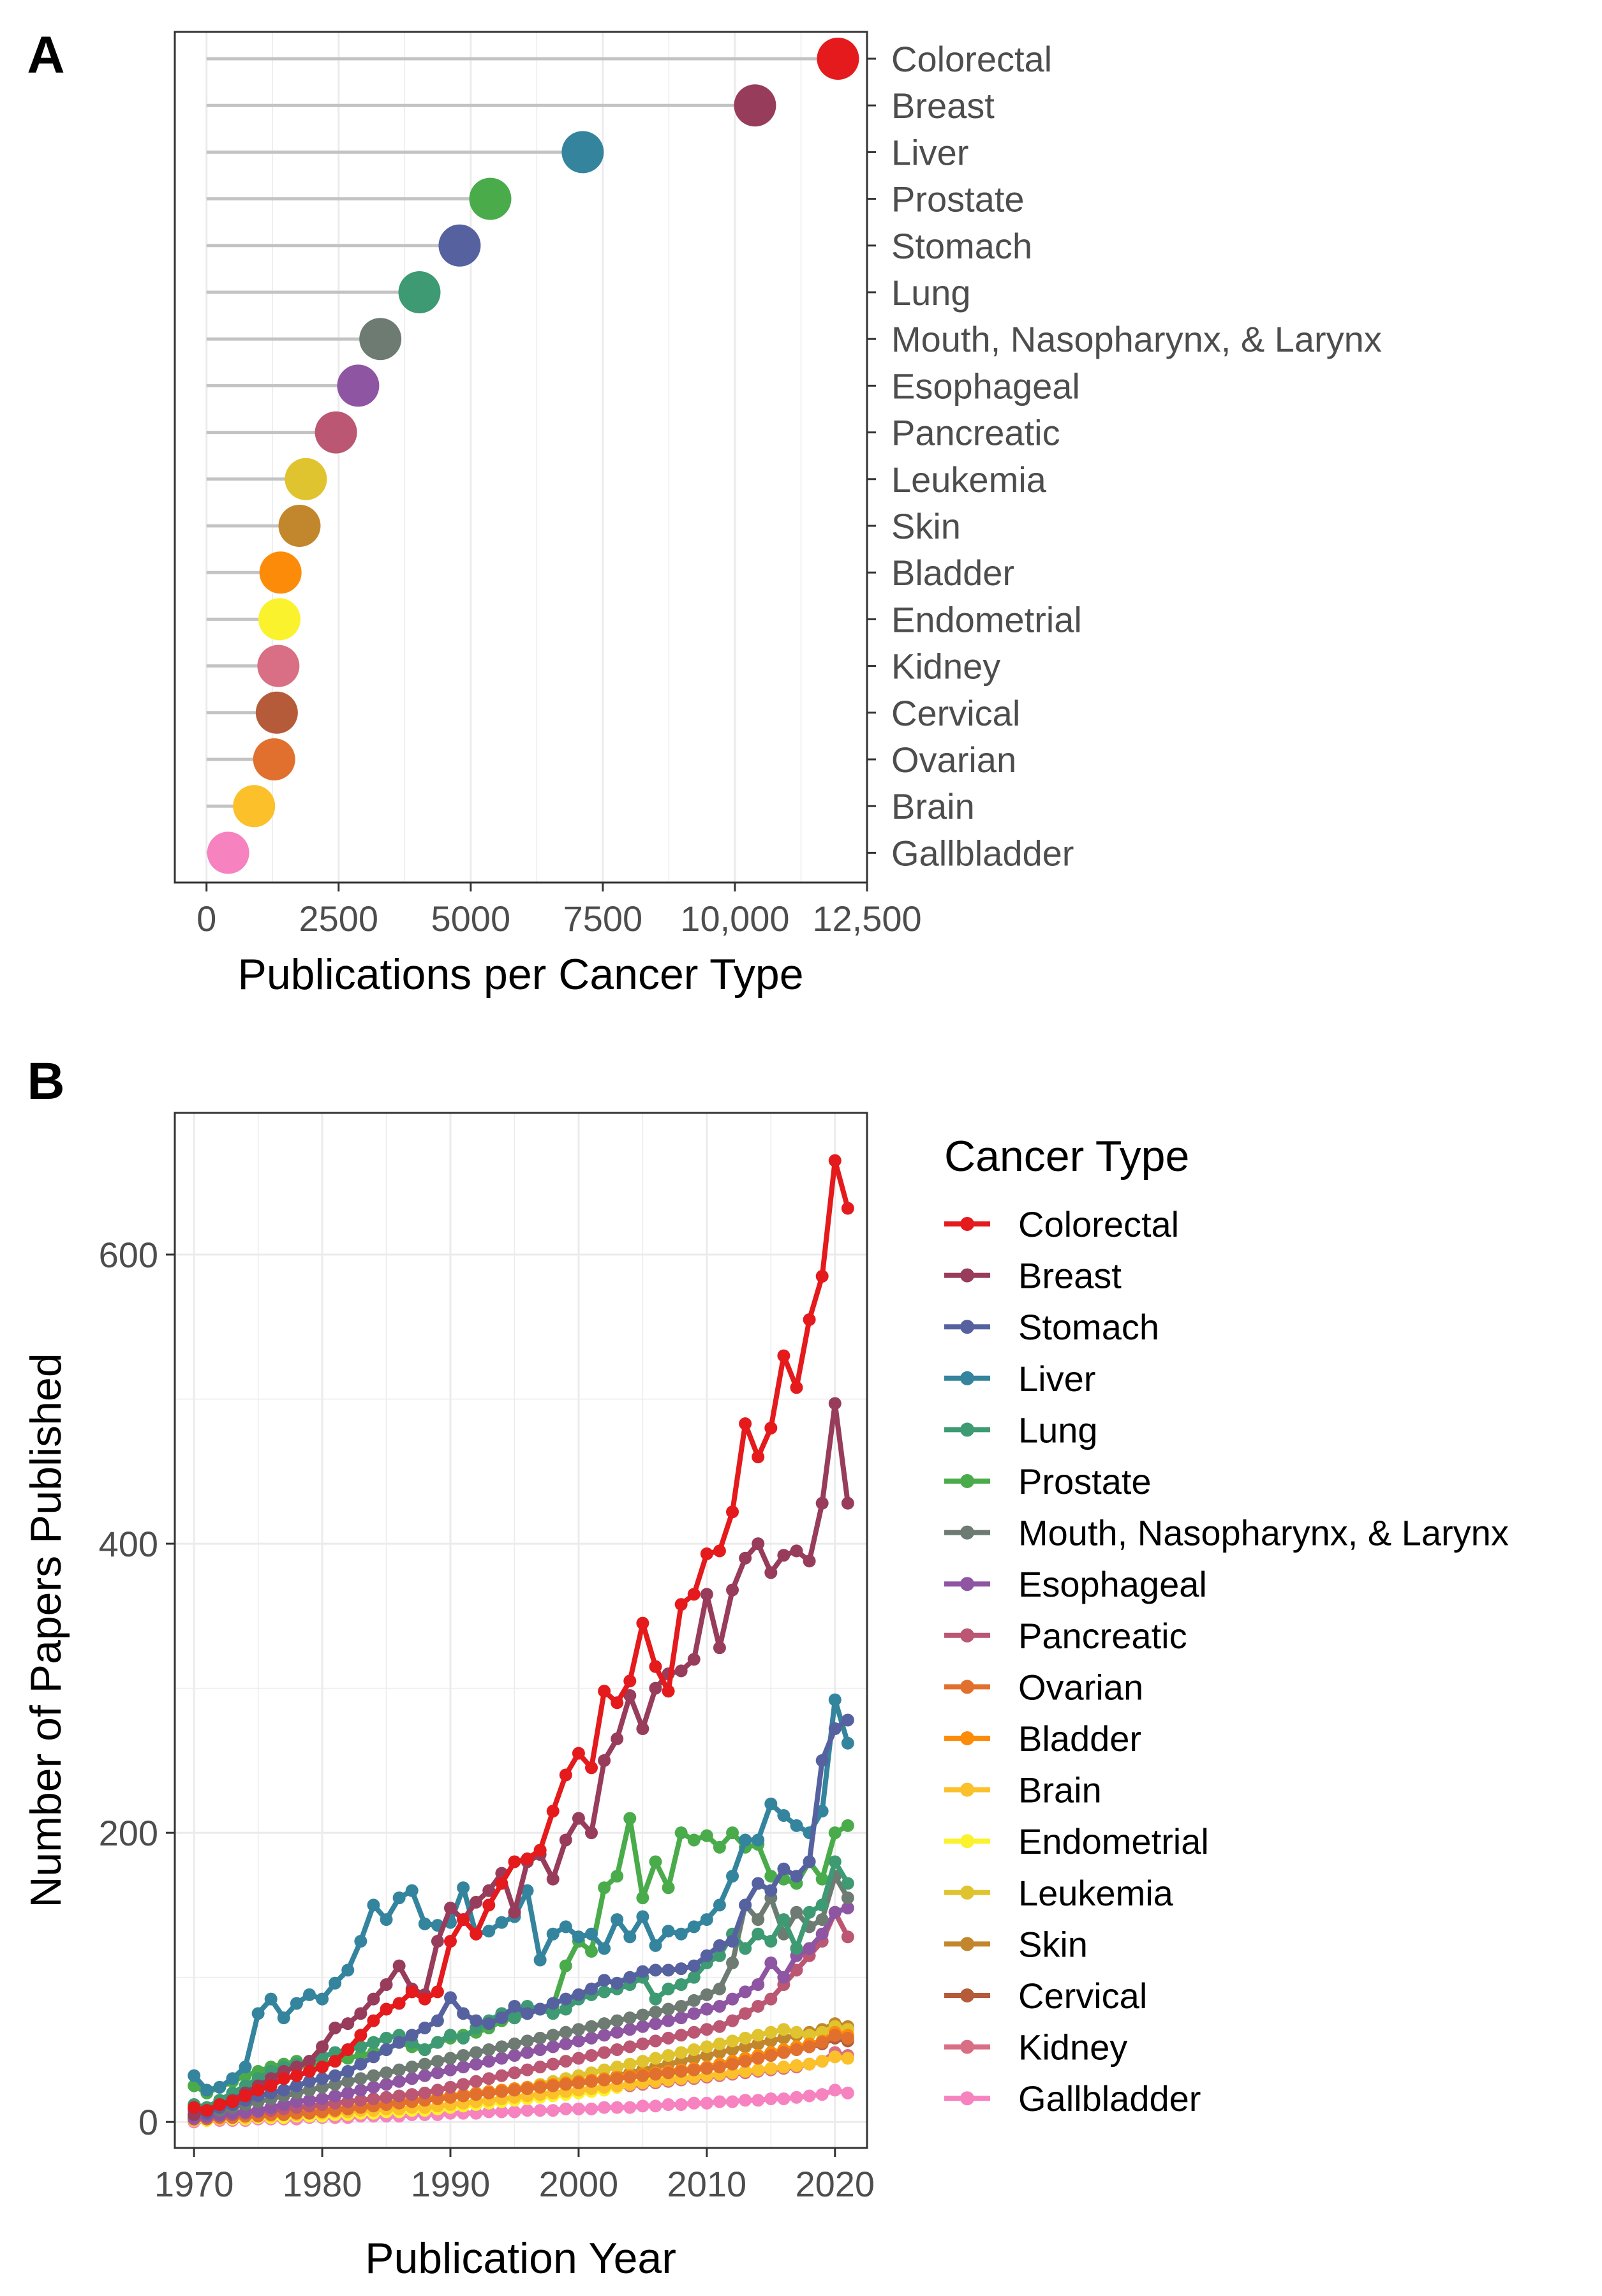 This screenshot has height=2296, width=1602. What do you see at coordinates (1048, 1481) in the screenshot?
I see `legend-item-prostate: Prostate` at bounding box center [1048, 1481].